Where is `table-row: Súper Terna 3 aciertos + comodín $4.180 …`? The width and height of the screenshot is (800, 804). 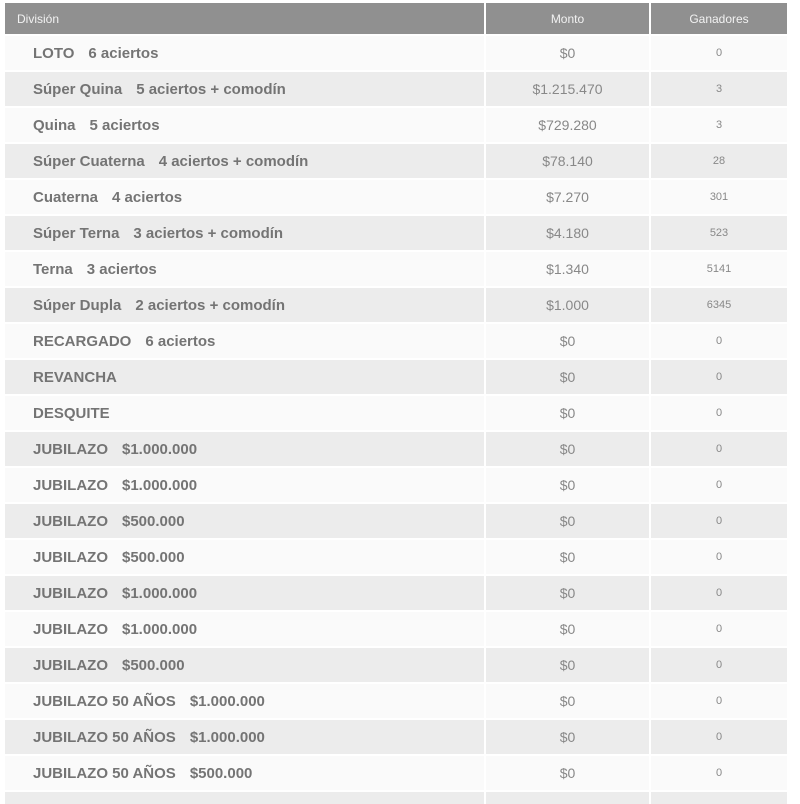
table-row: Súper Terna 3 aciertos + comodín $4.180 … is located at coordinates (396, 233).